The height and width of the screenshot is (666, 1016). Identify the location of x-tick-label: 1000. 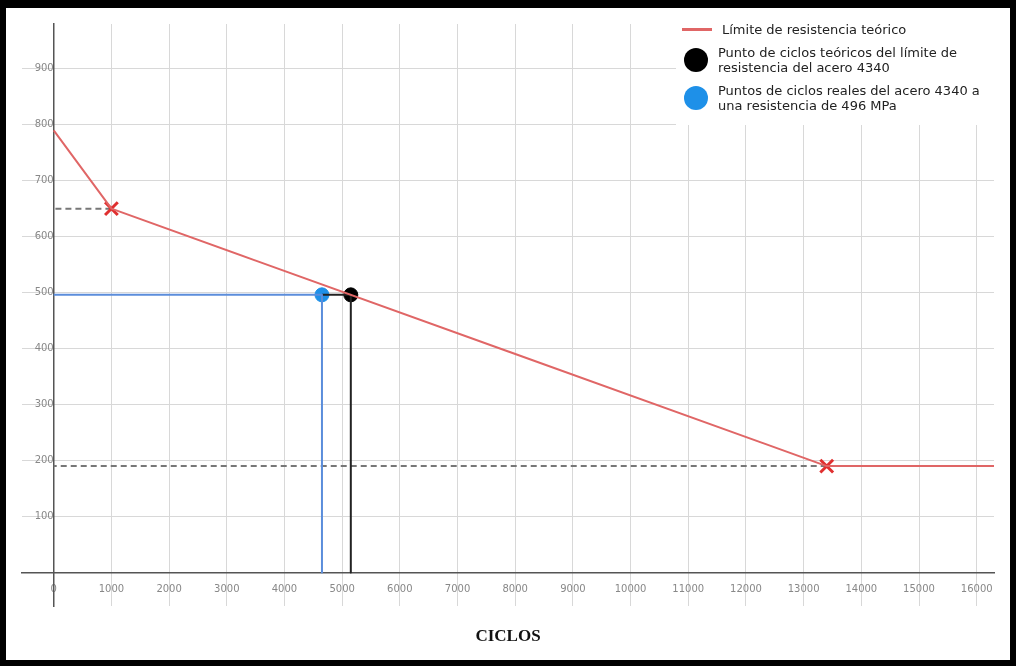
(111, 589).